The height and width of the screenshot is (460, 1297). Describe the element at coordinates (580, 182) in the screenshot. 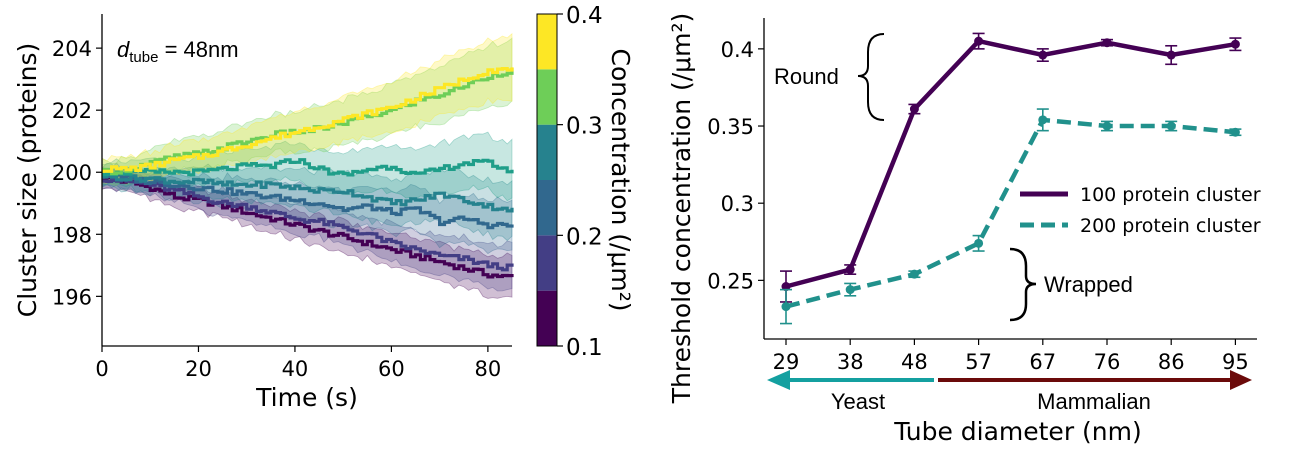

I see `colorbar-ticks: 0.1 0.2 0.3 0.4` at that location.